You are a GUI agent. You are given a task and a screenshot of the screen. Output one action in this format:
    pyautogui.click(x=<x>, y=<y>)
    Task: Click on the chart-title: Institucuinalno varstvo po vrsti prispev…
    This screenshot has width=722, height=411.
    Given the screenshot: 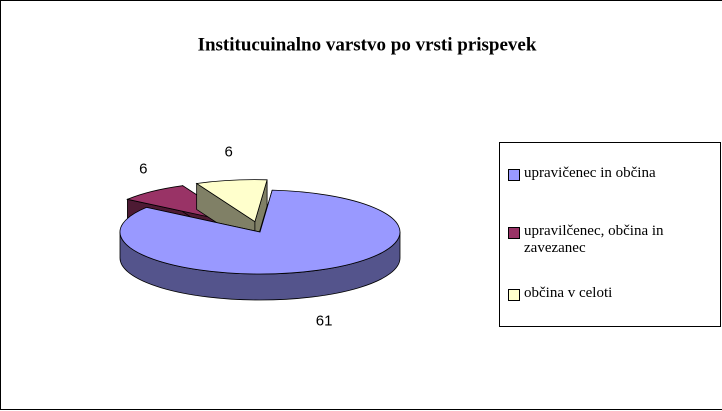 What is the action you would take?
    pyautogui.click(x=367, y=44)
    